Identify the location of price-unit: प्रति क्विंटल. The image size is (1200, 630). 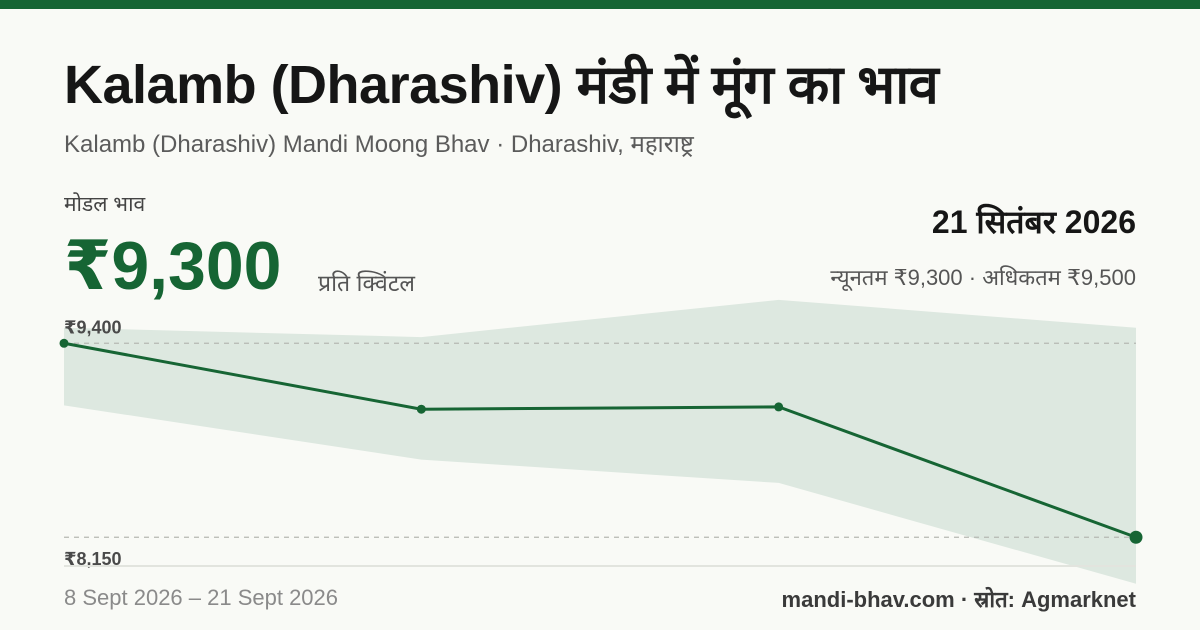
(367, 283).